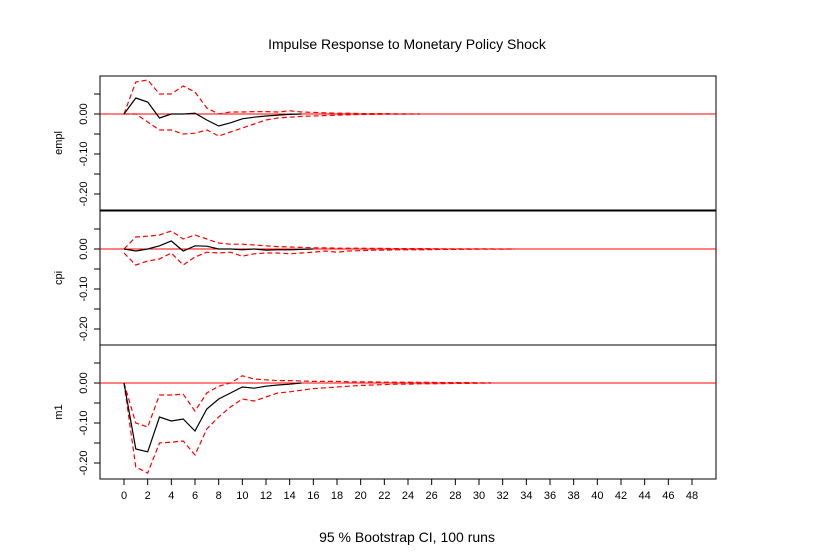 The width and height of the screenshot is (818, 557). What do you see at coordinates (574, 496) in the screenshot?
I see `x-tick-label: 38` at bounding box center [574, 496].